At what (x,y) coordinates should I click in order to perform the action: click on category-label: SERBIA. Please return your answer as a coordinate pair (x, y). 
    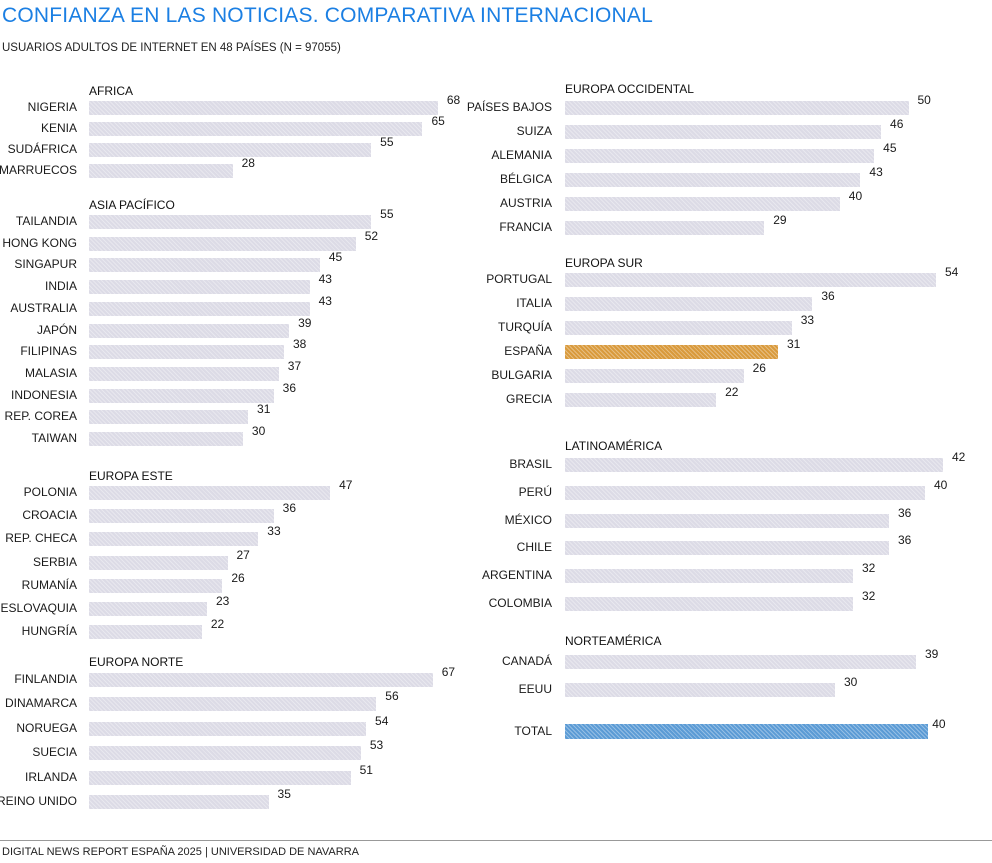
    Looking at the image, I should click on (54, 561).